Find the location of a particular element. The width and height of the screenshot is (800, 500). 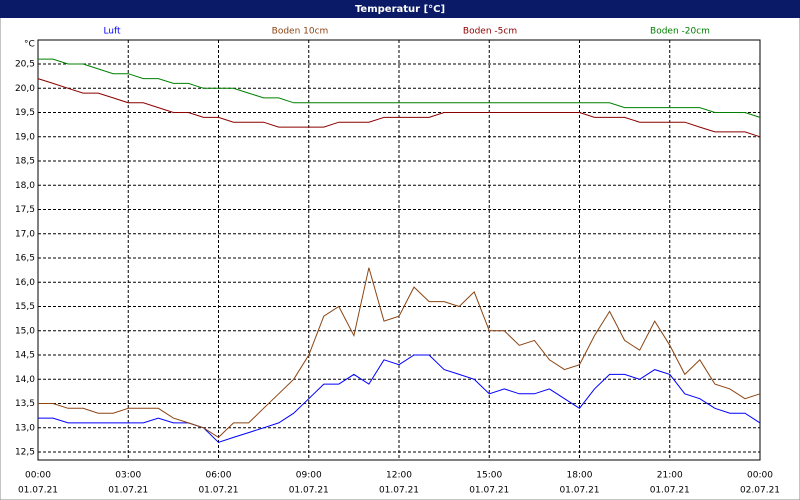

y-tick-label: 20,0 is located at coordinates (25, 89).